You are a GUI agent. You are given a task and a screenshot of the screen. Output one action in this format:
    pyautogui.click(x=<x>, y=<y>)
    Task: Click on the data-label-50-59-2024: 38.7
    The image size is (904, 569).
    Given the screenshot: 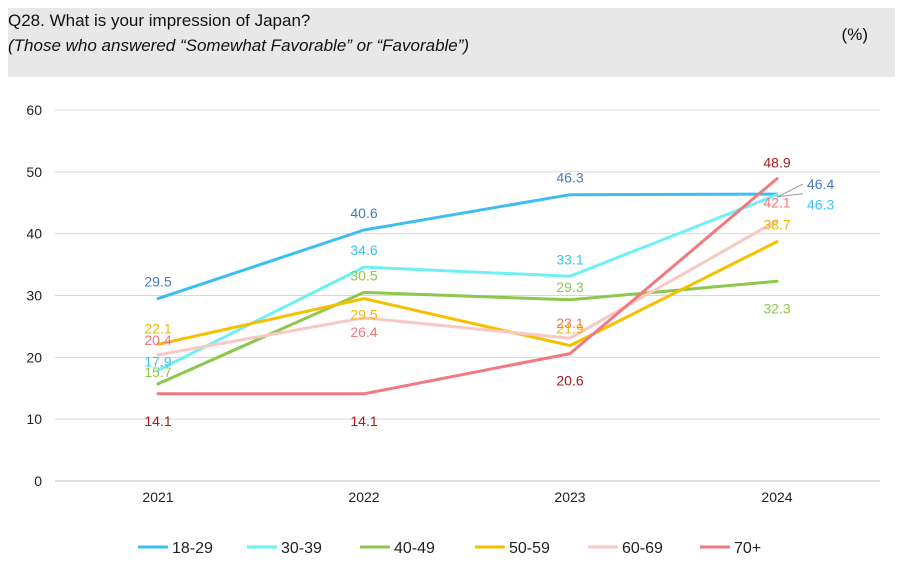 What is the action you would take?
    pyautogui.click(x=776, y=225)
    